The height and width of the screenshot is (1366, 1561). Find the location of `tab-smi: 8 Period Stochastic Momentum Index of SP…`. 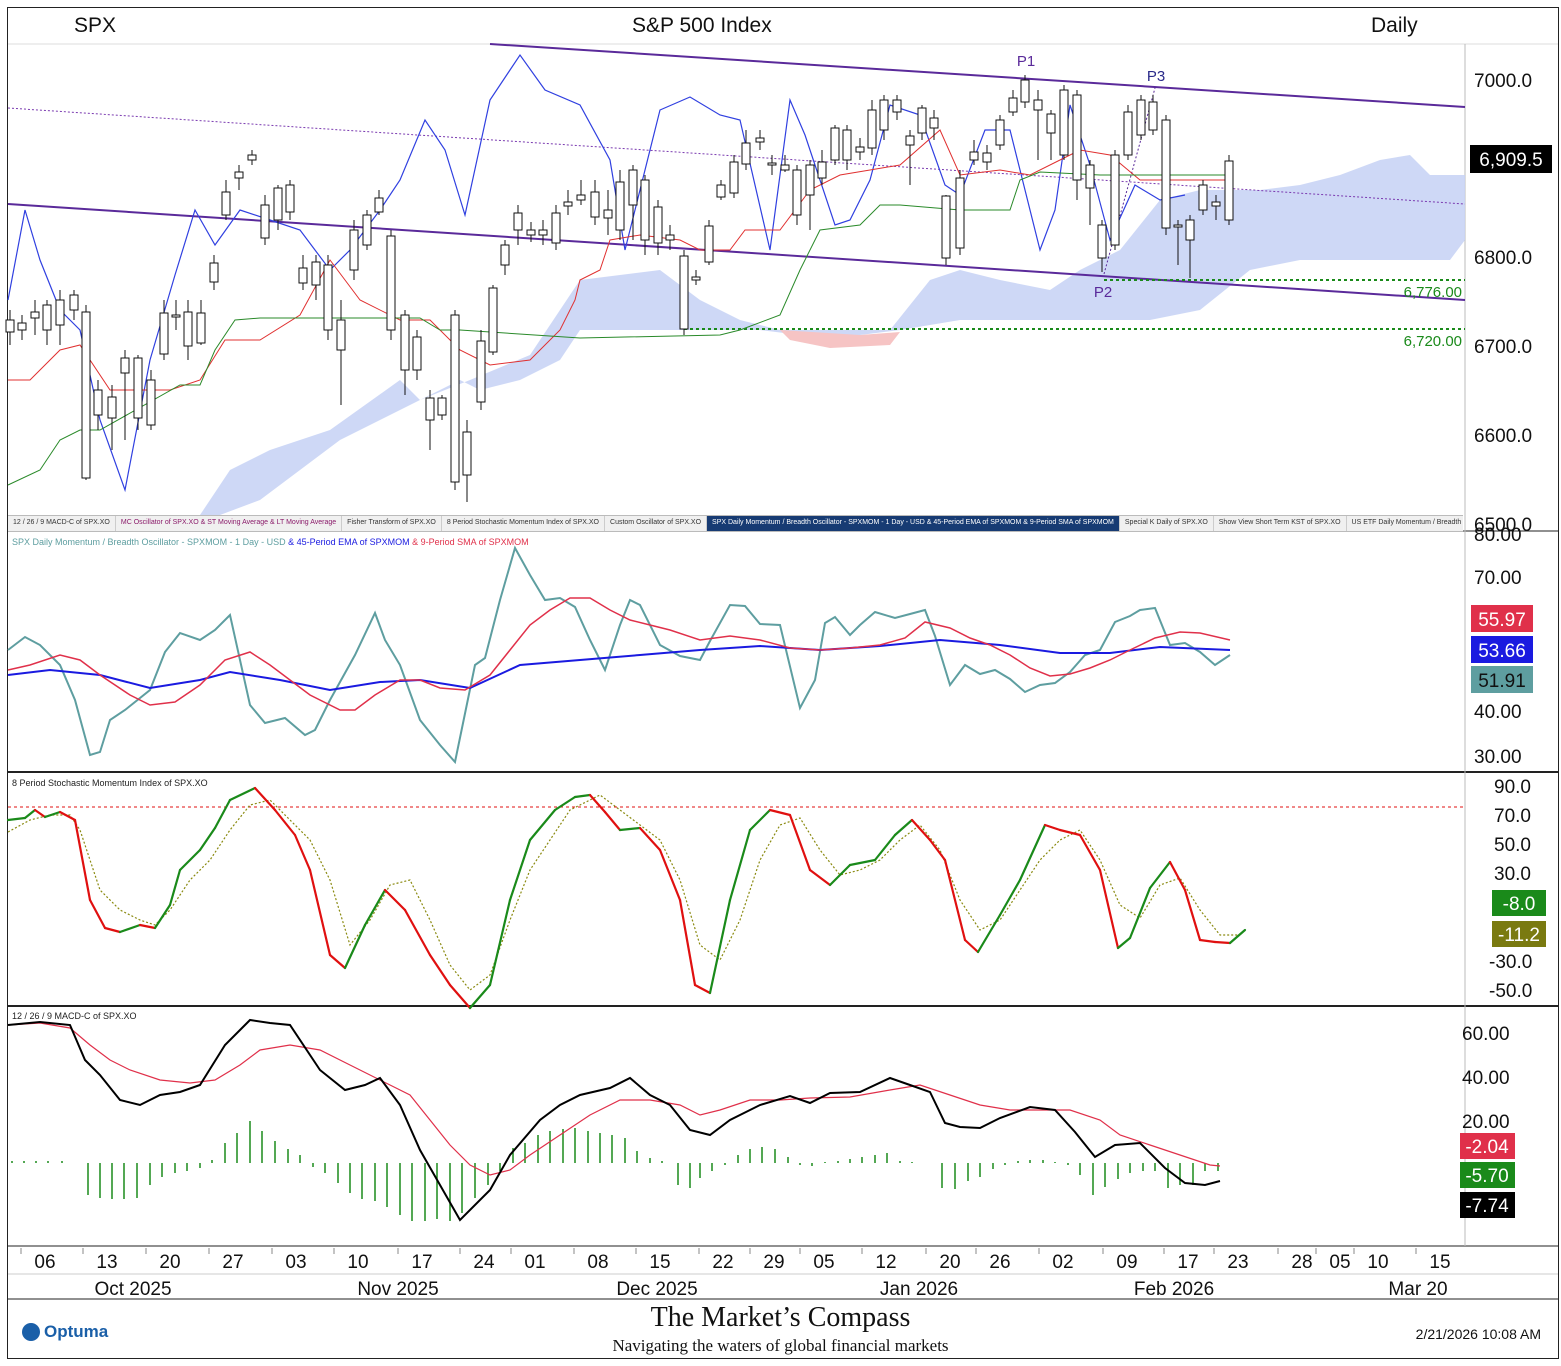

tab-smi: 8 Period Stochastic Momentum Index of SP… is located at coordinates (524, 523).